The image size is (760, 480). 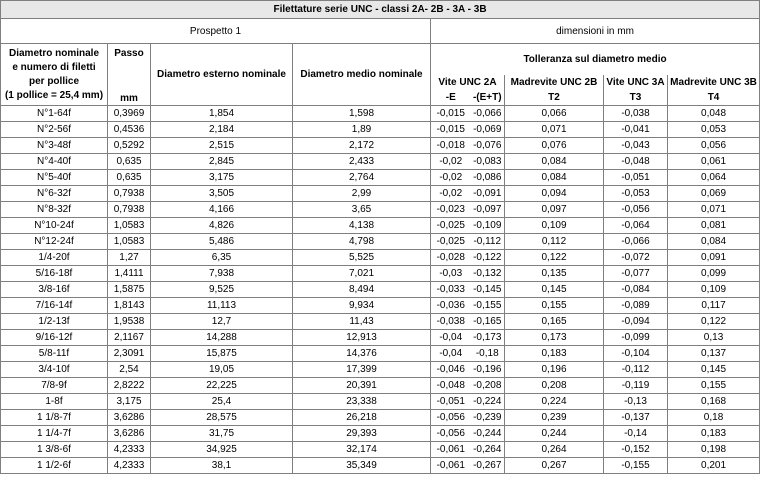 I want to click on header-t4: T4, so click(x=713, y=97).